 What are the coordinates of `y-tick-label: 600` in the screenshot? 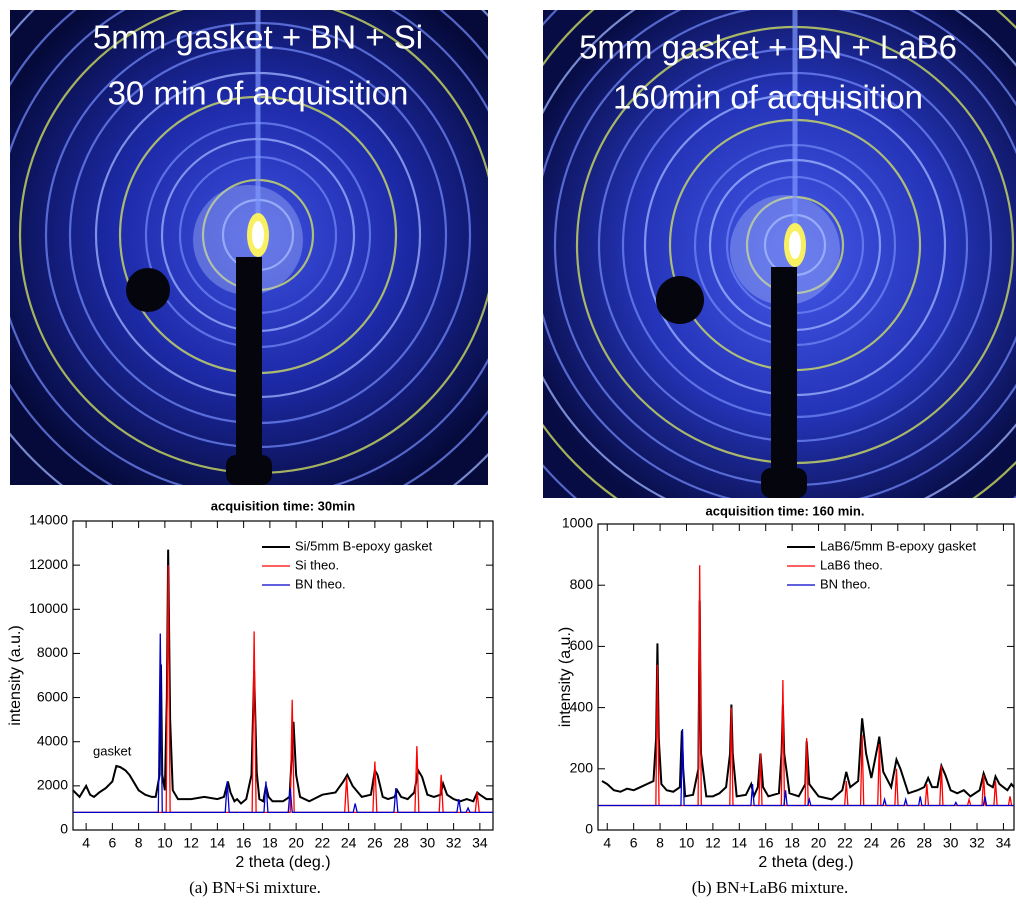 It's located at (582, 645).